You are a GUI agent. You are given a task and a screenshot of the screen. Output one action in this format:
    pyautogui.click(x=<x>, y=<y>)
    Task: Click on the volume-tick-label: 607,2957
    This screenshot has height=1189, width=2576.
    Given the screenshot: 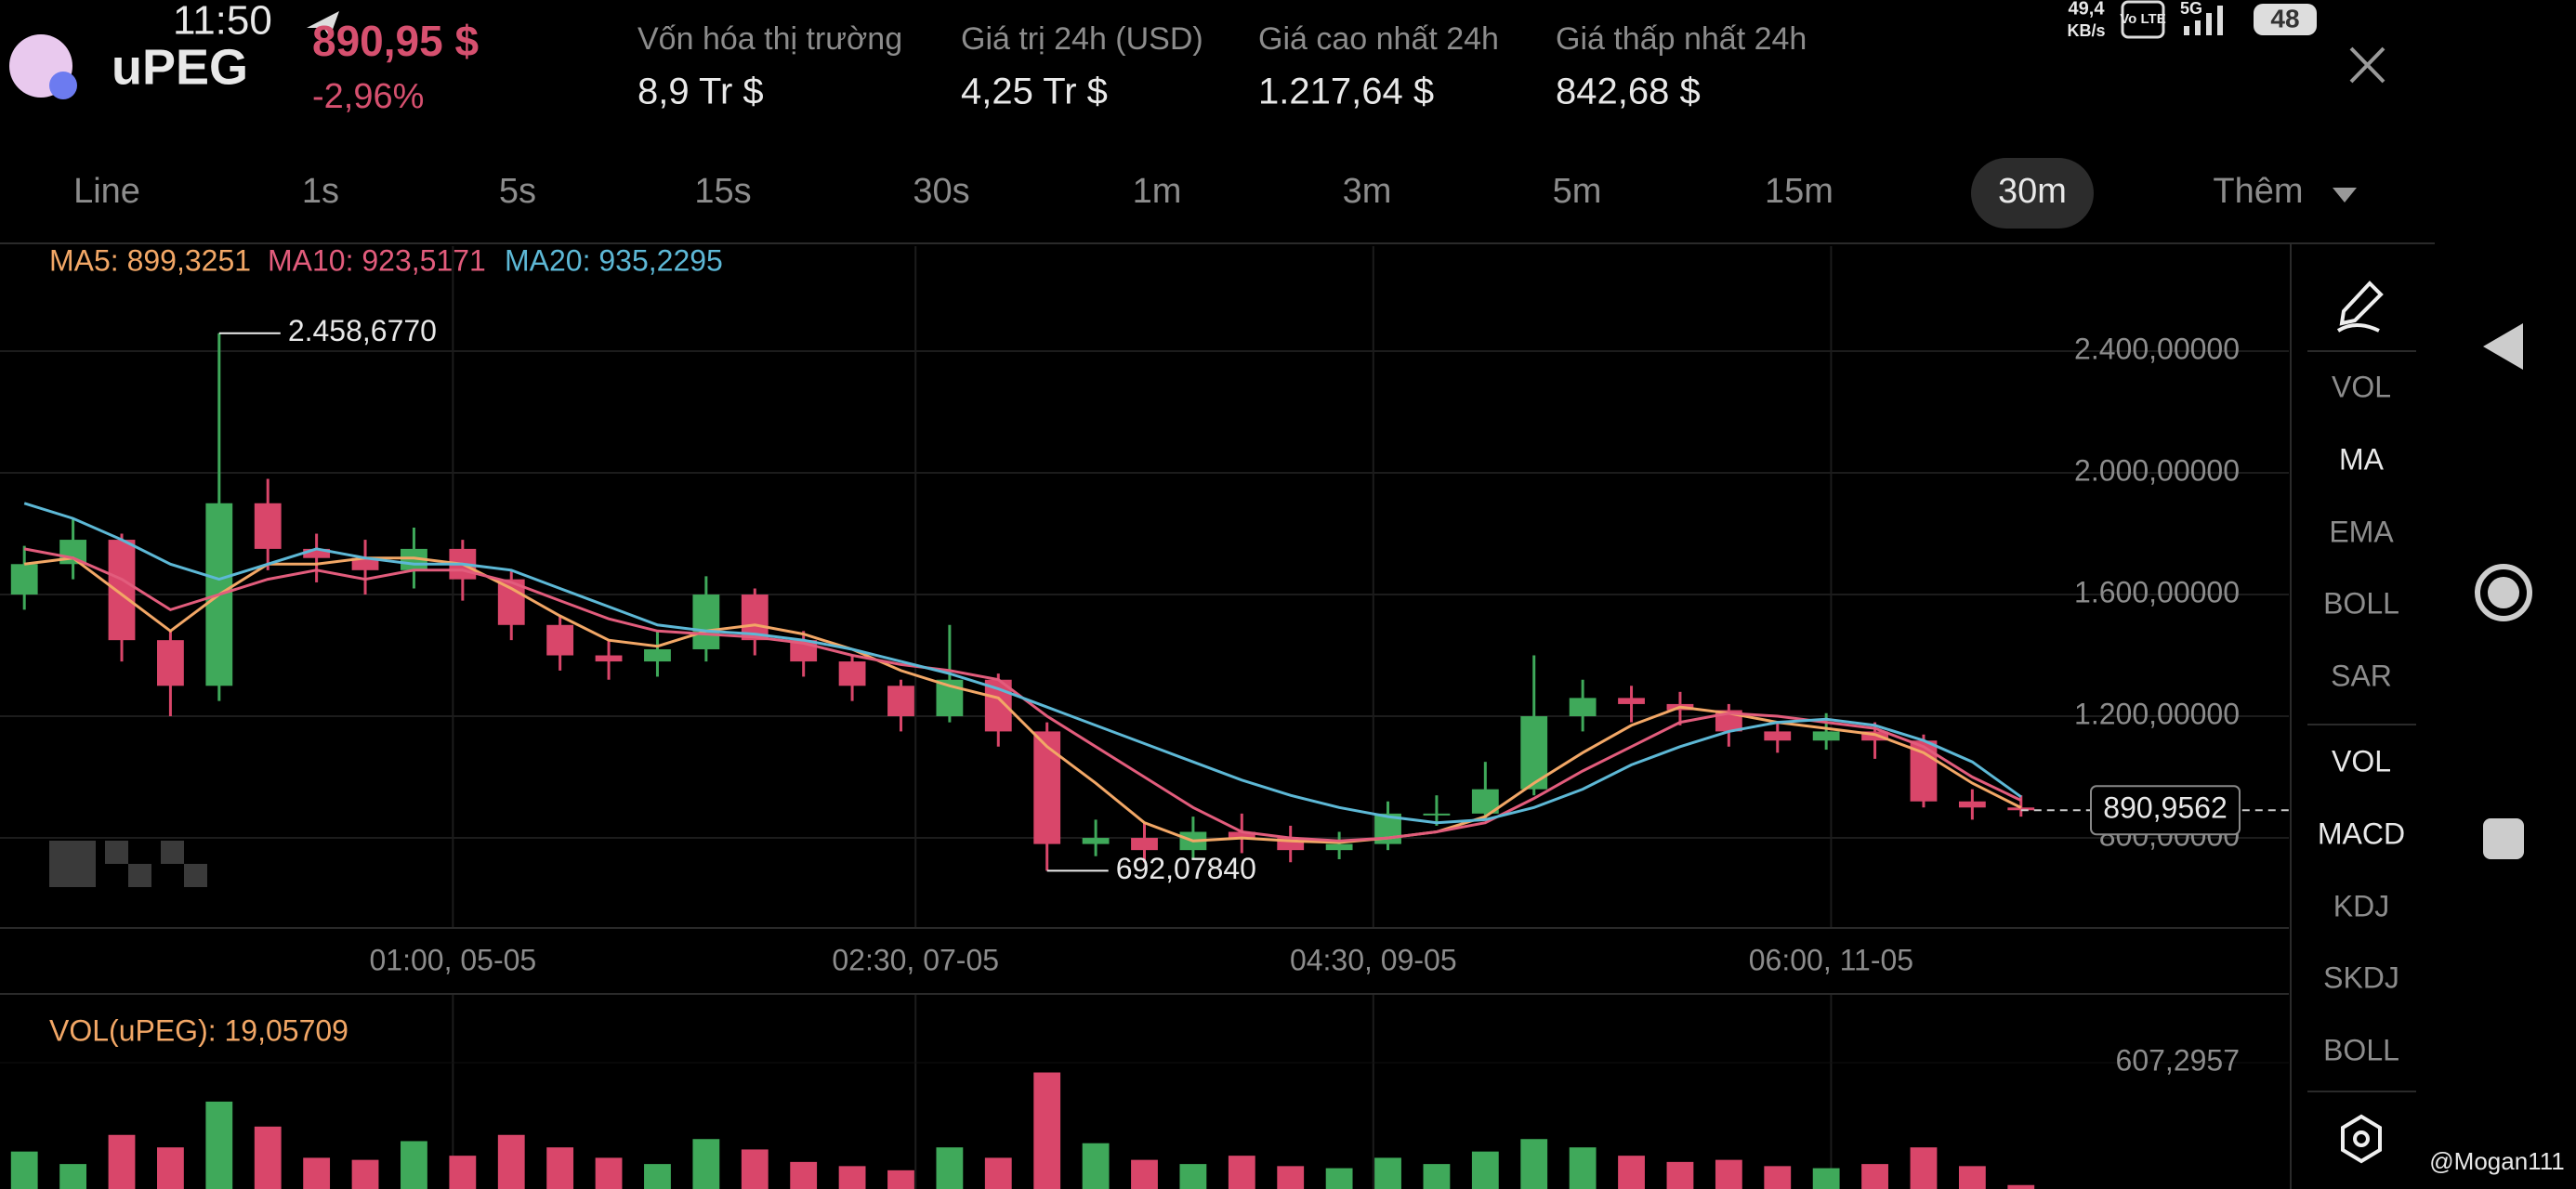 What is the action you would take?
    pyautogui.click(x=2178, y=1060)
    